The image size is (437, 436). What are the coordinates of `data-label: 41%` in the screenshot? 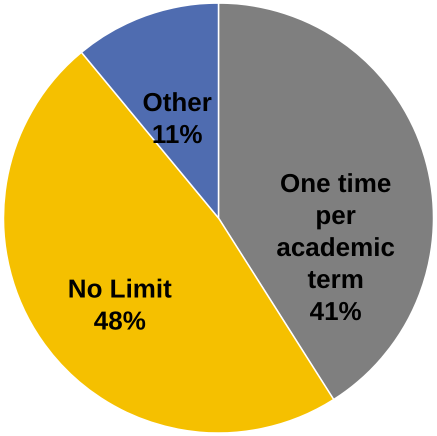 It's located at (336, 311).